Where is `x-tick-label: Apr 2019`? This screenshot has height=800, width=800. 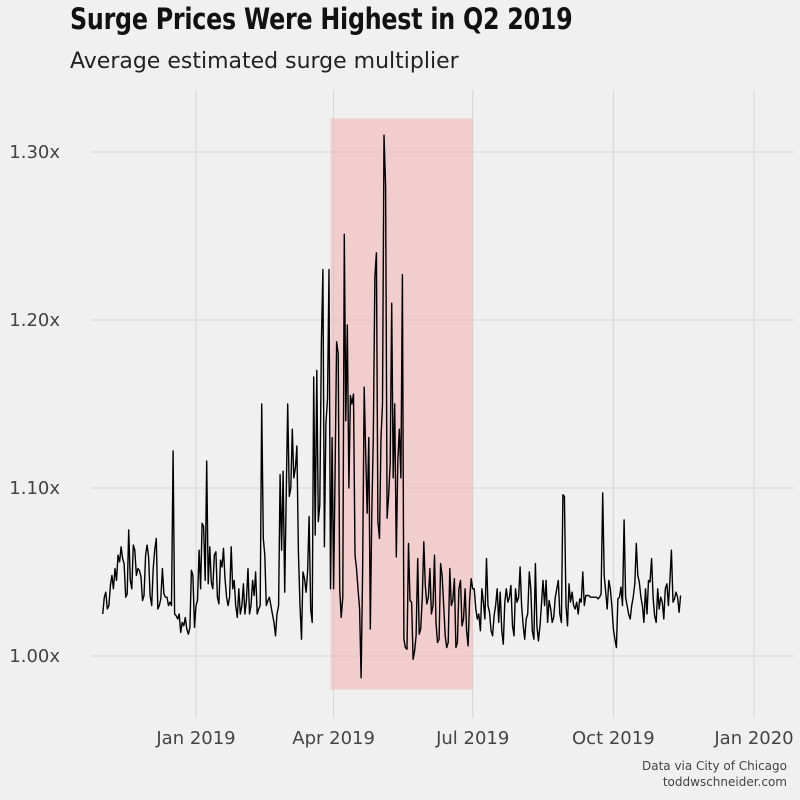 x-tick-label: Apr 2019 is located at coordinates (333, 738).